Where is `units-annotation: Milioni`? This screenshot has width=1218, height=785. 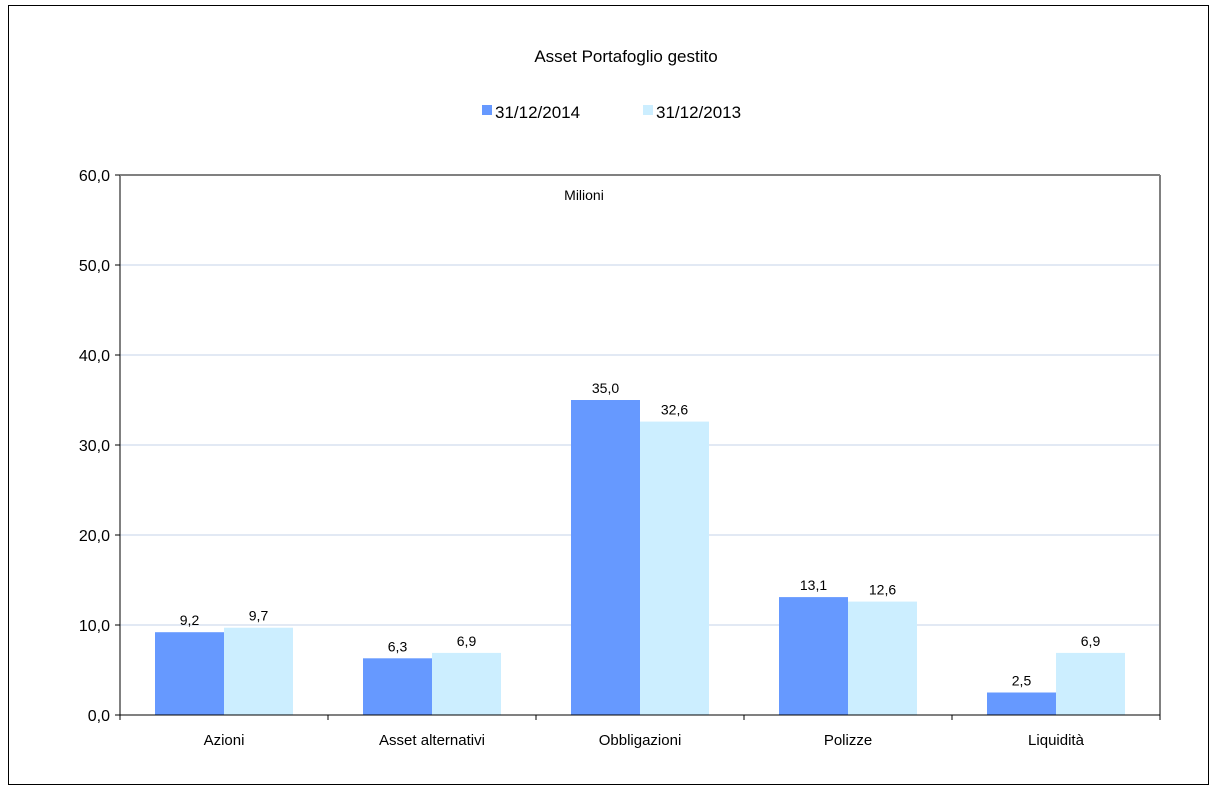
units-annotation: Milioni is located at coordinates (584, 195).